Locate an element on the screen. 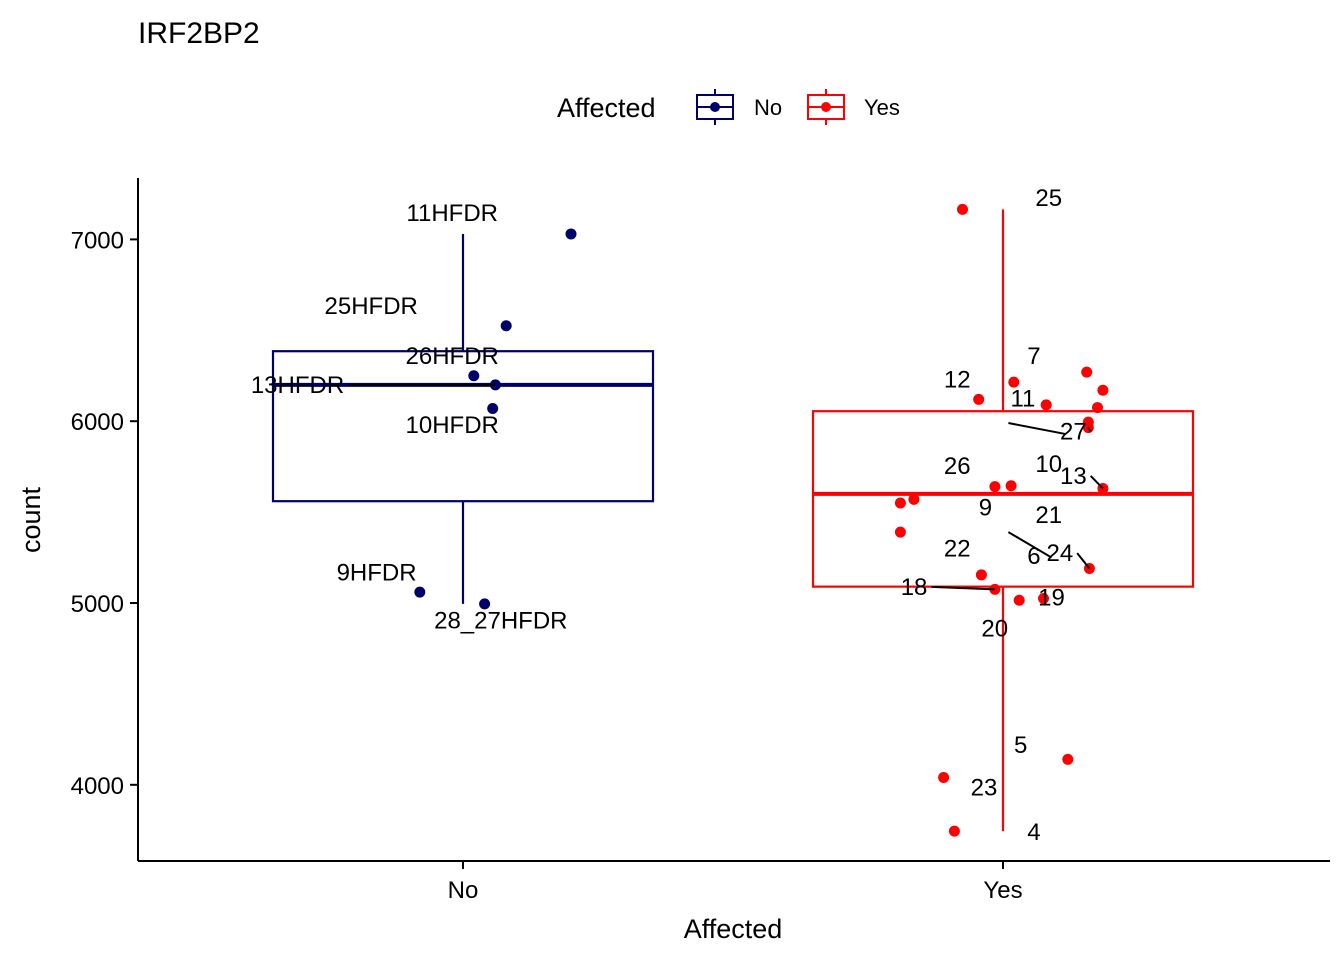  y-axis-title: count is located at coordinates (31, 519).